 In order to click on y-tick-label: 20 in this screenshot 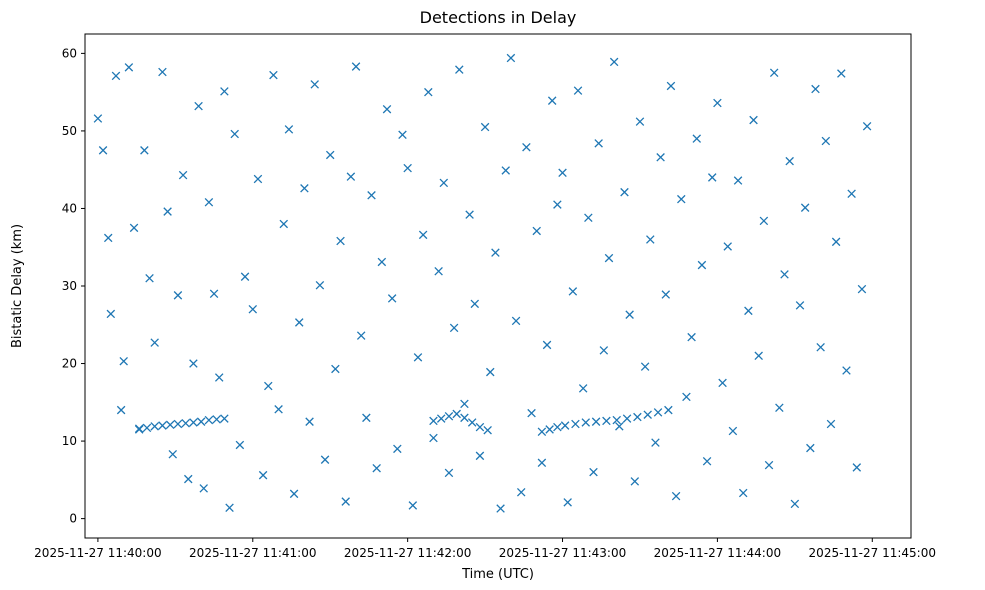, I will do `click(69, 364)`.